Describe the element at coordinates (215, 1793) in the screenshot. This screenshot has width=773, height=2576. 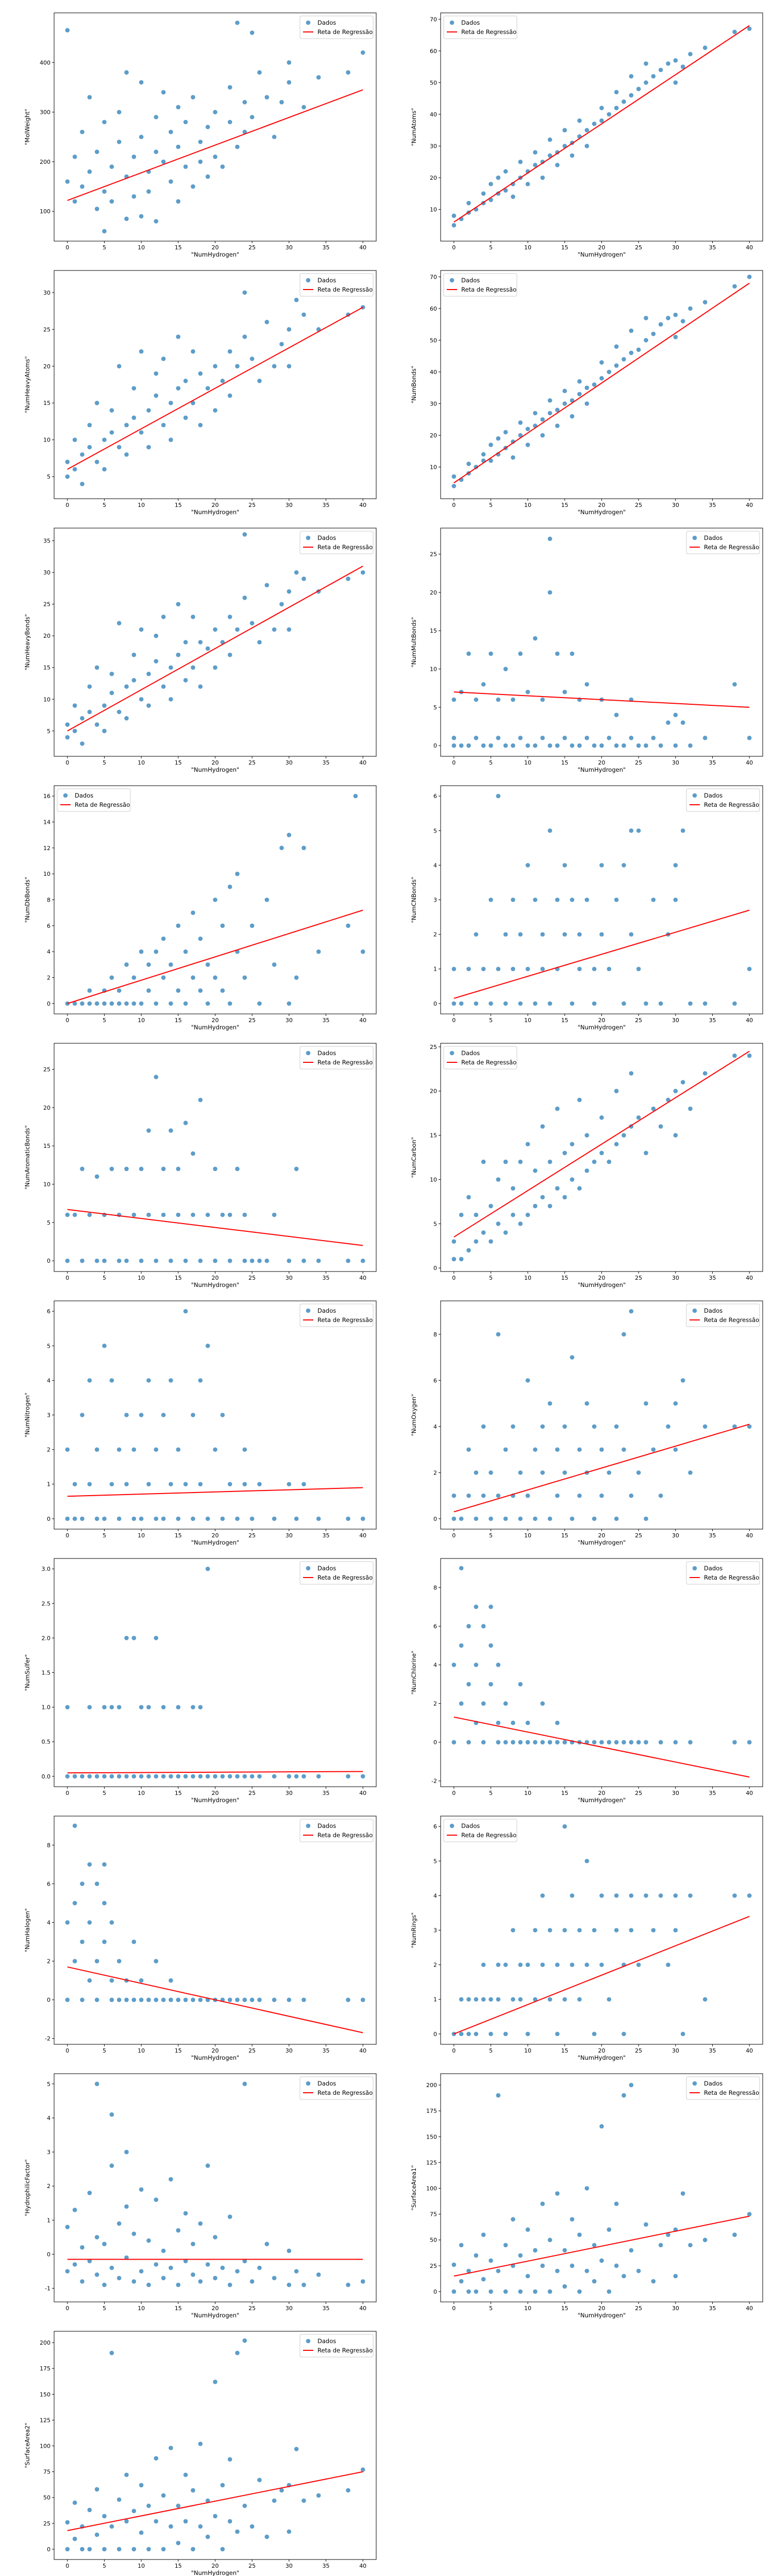
I see `x-tick-label: 20` at that location.